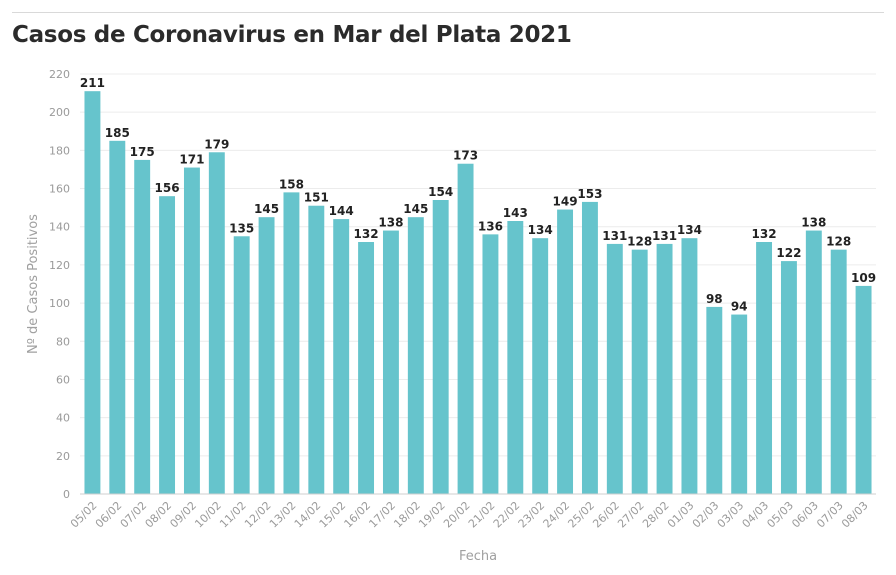 The width and height of the screenshot is (896, 575). I want to click on x-tick-label: 28/02, so click(656, 515).